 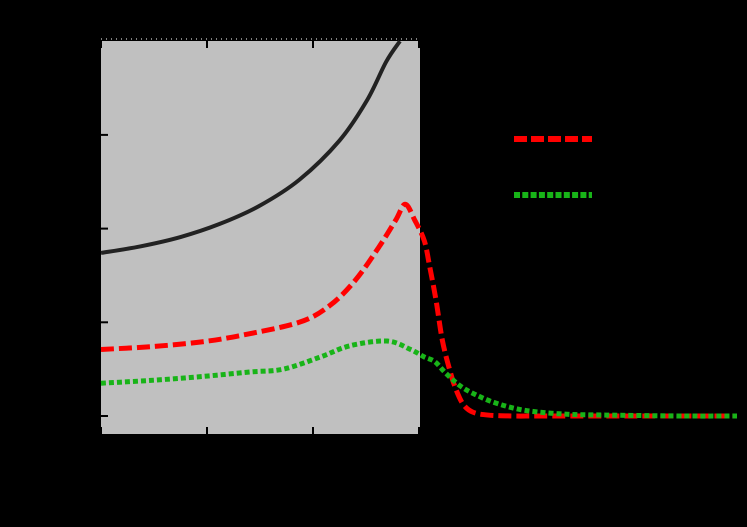 What do you see at coordinates (553, 167) in the screenshot?
I see `legend` at bounding box center [553, 167].